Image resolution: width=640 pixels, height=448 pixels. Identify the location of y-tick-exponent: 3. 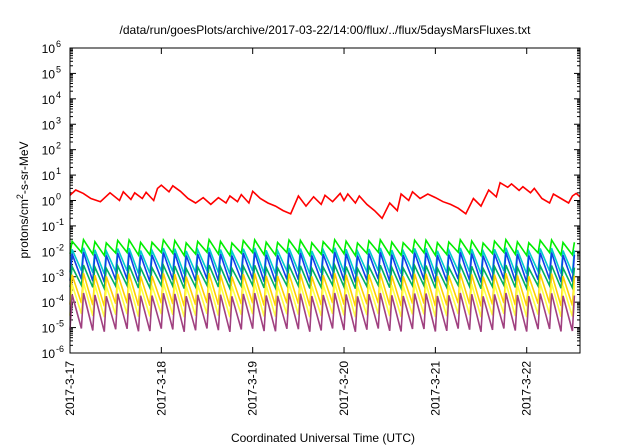
(58, 120).